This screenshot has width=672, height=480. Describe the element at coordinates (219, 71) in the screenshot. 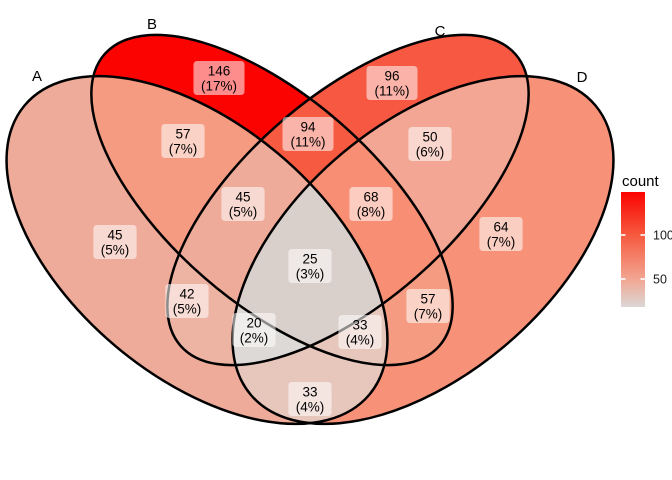

I see `region-count-text: 146` at that location.